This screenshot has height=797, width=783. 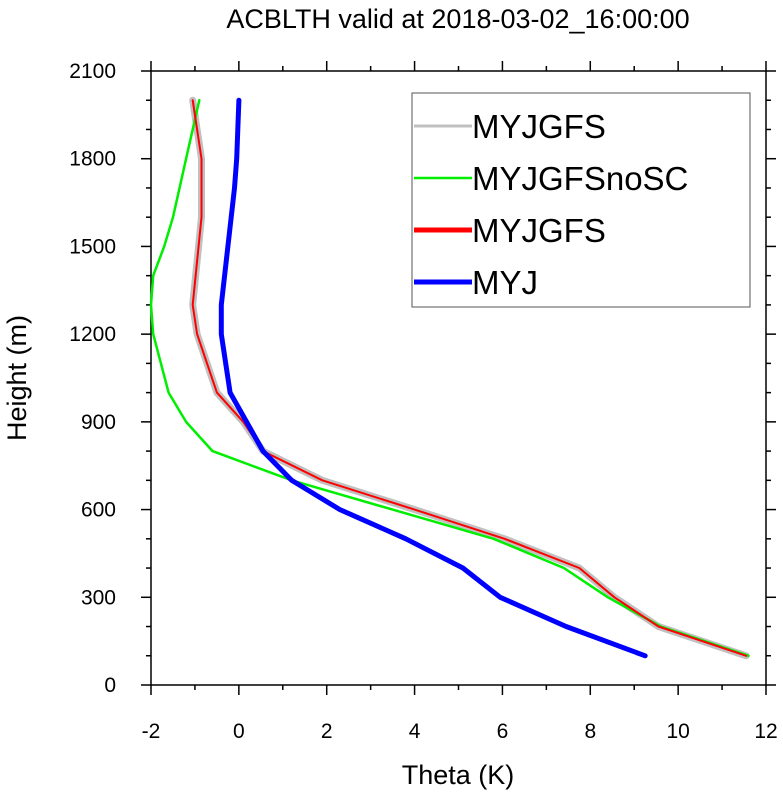 I want to click on legend-box, so click(x=581, y=200).